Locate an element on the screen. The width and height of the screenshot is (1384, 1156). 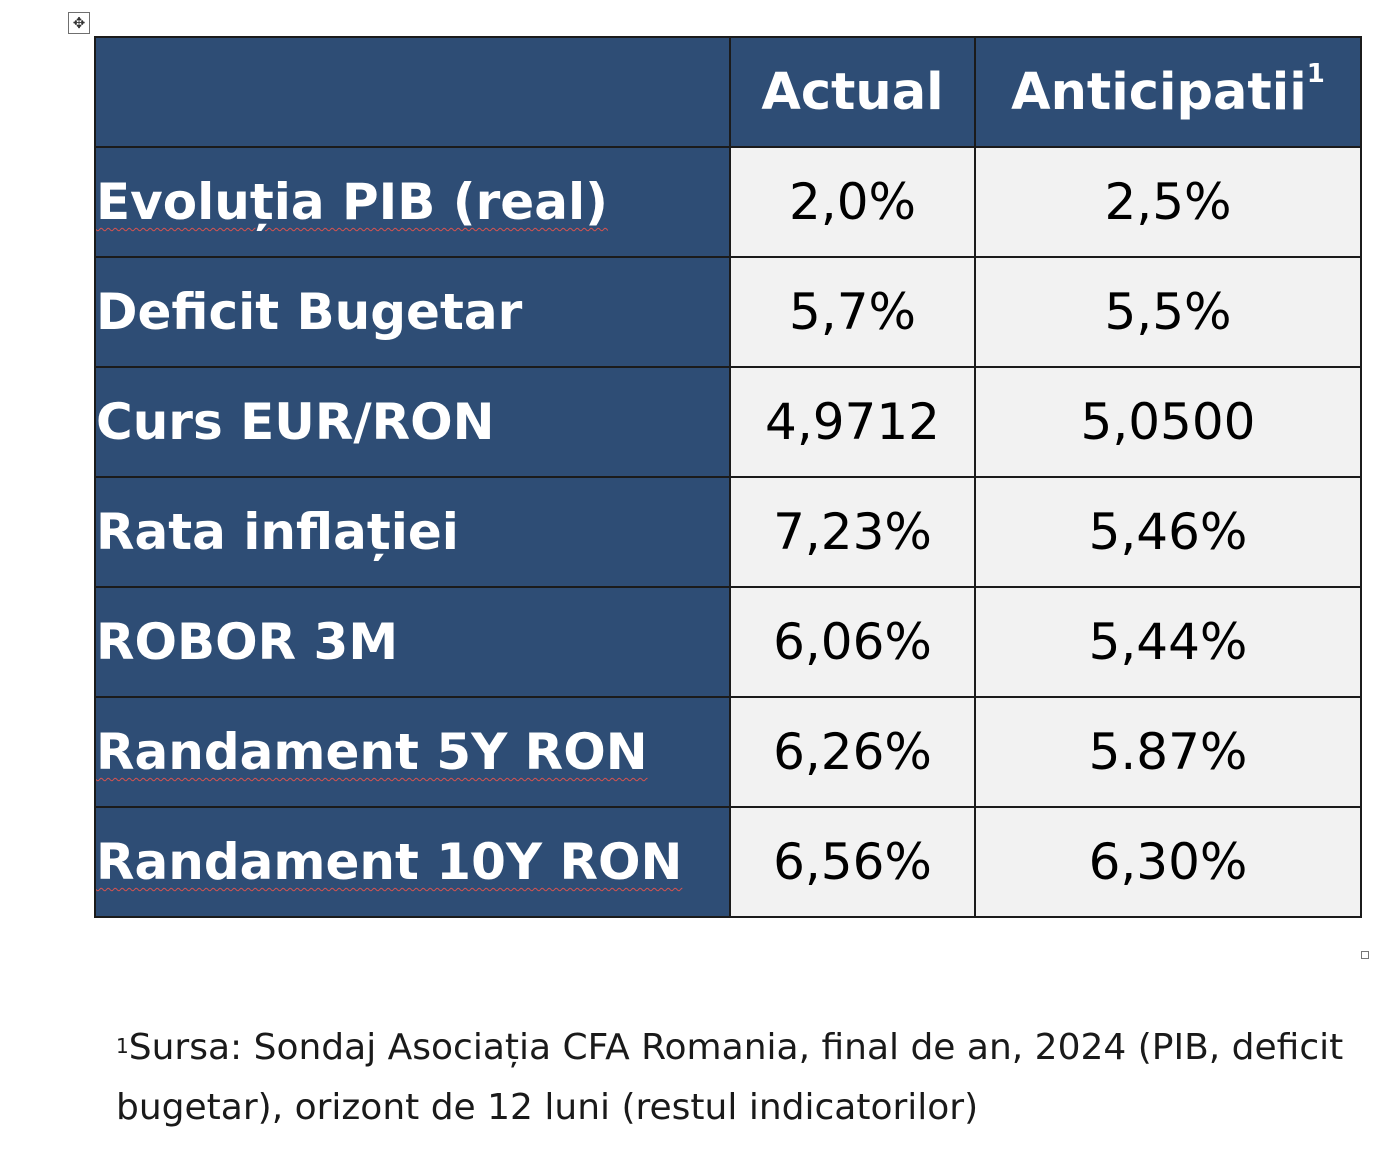
actual-value: 6,26% is located at coordinates (852, 752).